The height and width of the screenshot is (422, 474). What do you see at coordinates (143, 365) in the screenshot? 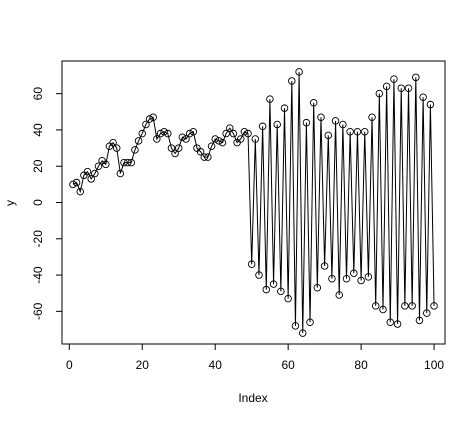
I see `x-tick-label: 20` at bounding box center [143, 365].